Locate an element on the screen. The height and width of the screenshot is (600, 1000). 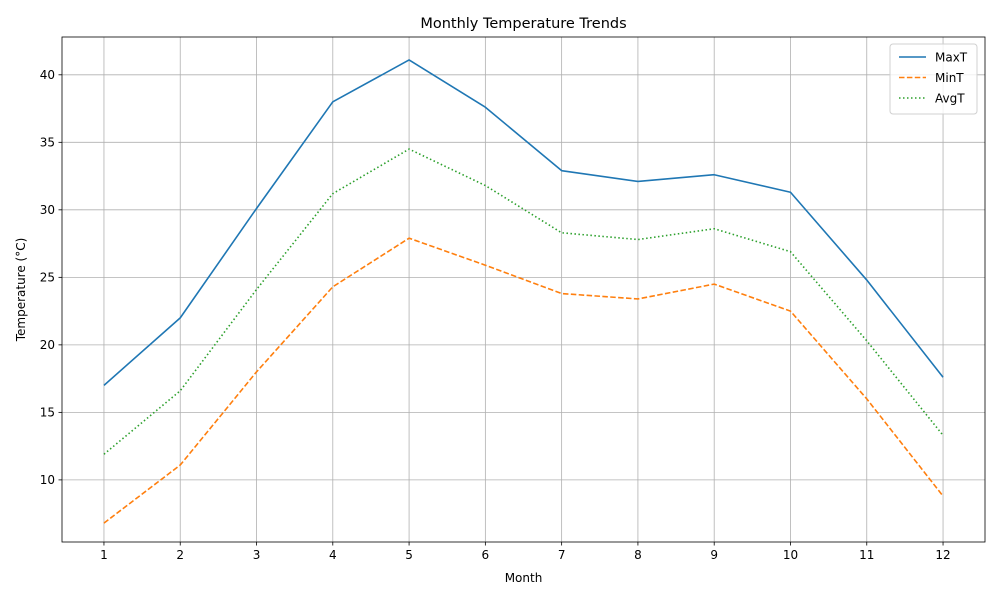
x-tick-label: 2 is located at coordinates (180, 555).